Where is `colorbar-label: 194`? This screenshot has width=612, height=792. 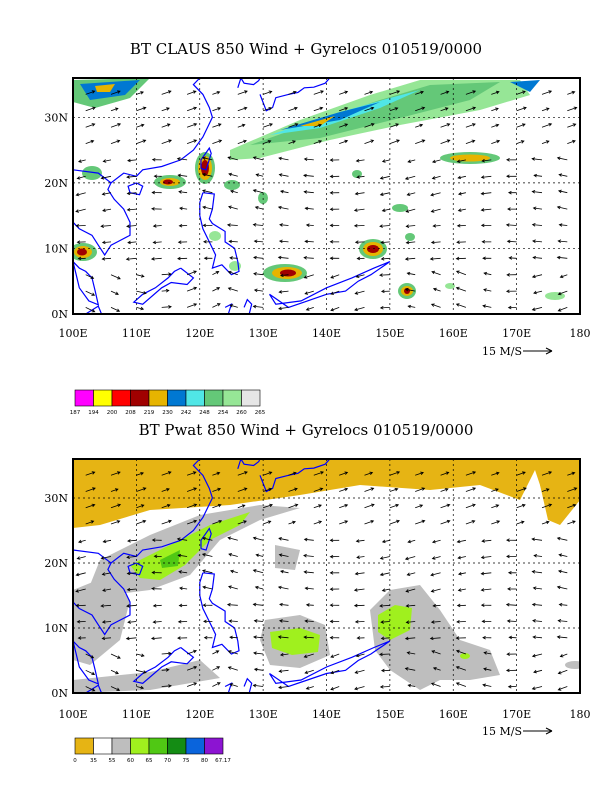 colorbar-label: 194 is located at coordinates (93, 413).